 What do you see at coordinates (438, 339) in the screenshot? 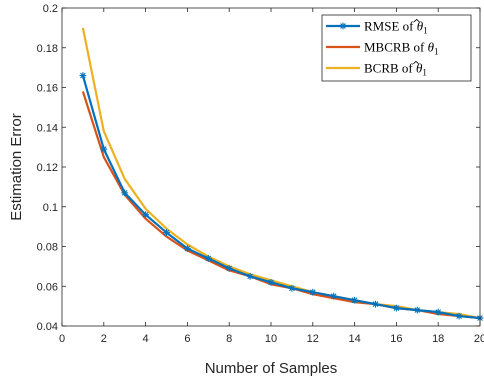
I see `x-tick-label: 18` at bounding box center [438, 339].